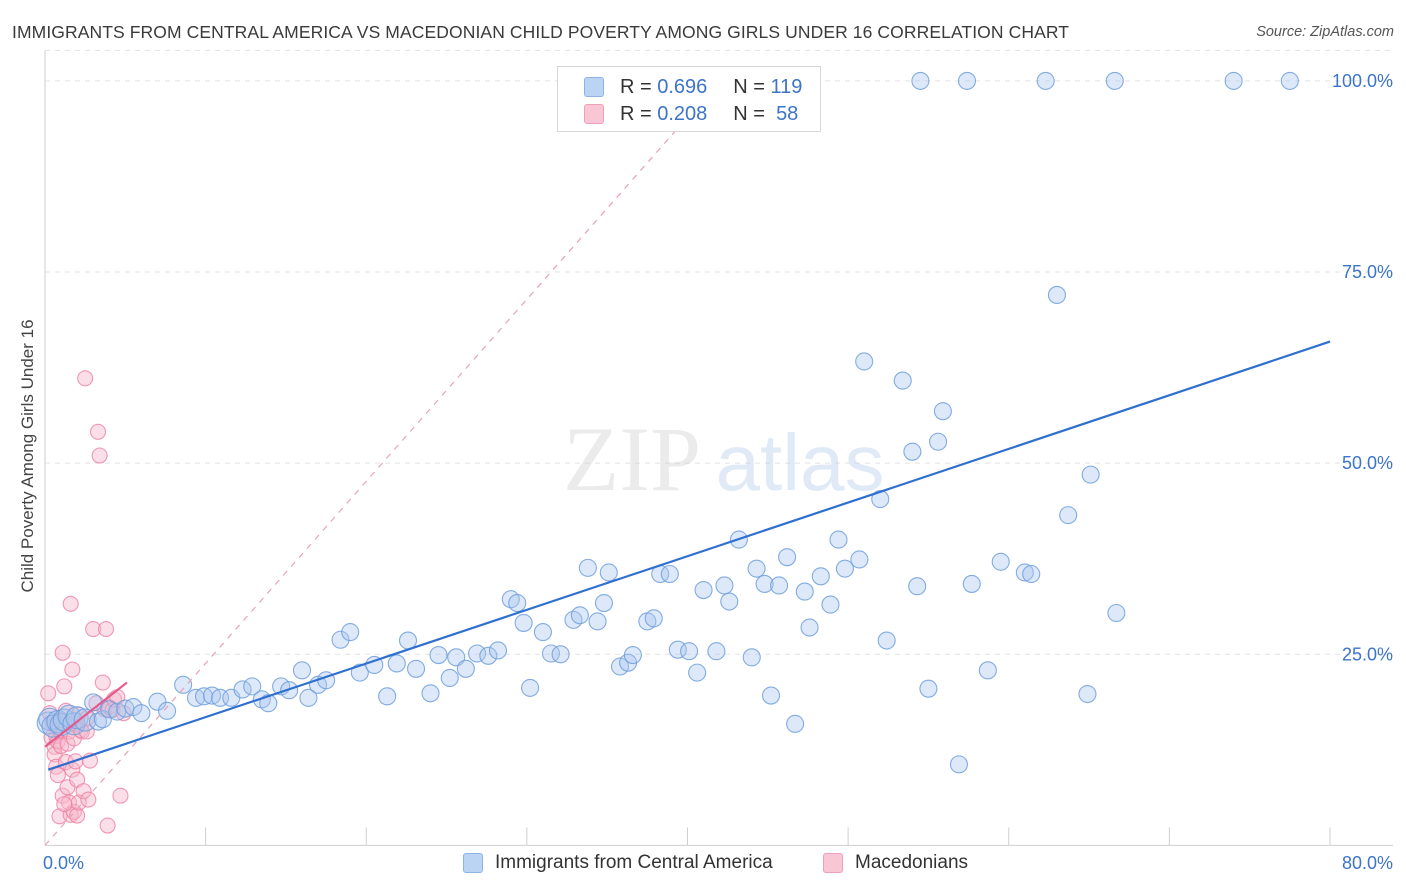 The width and height of the screenshot is (1406, 892). Describe the element at coordinates (749, 113) in the screenshot. I see `legend-n-label: N =` at that location.